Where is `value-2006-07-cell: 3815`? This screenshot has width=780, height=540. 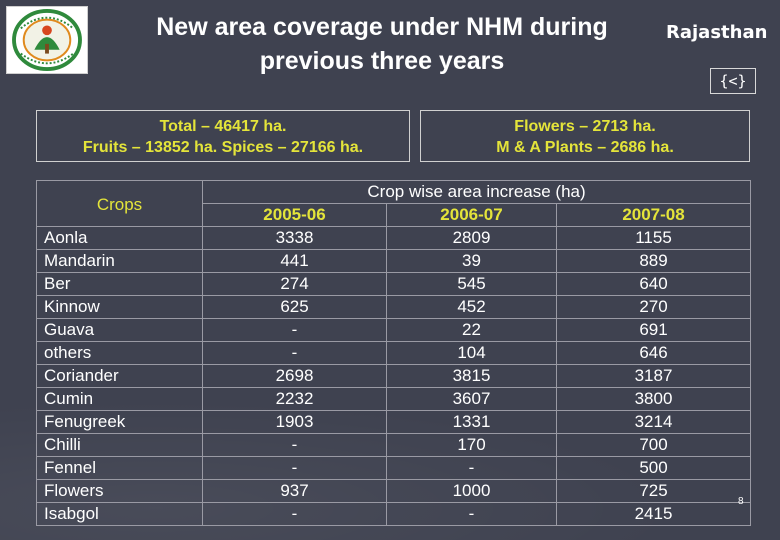 value-2006-07-cell: 3815 is located at coordinates (471, 376).